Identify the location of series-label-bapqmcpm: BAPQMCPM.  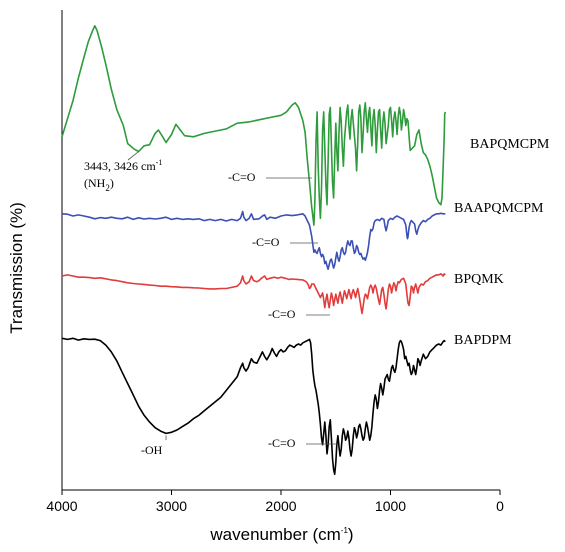
(510, 144).